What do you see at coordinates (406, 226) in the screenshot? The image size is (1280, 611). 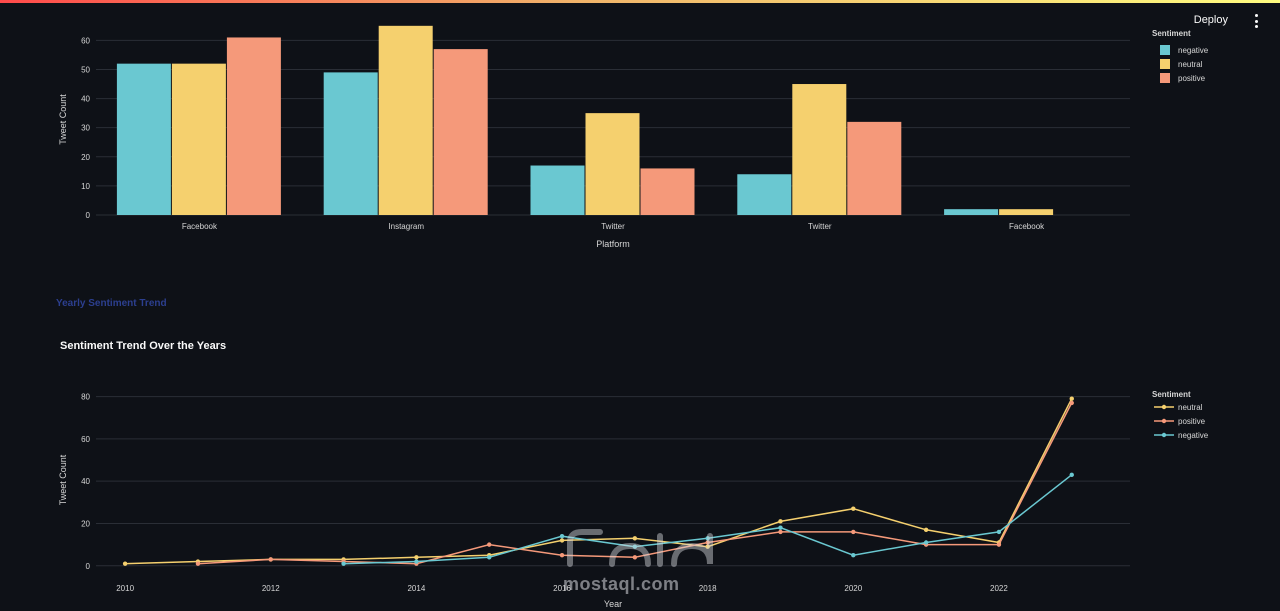 I see `bar-xtick-label: Instagram` at bounding box center [406, 226].